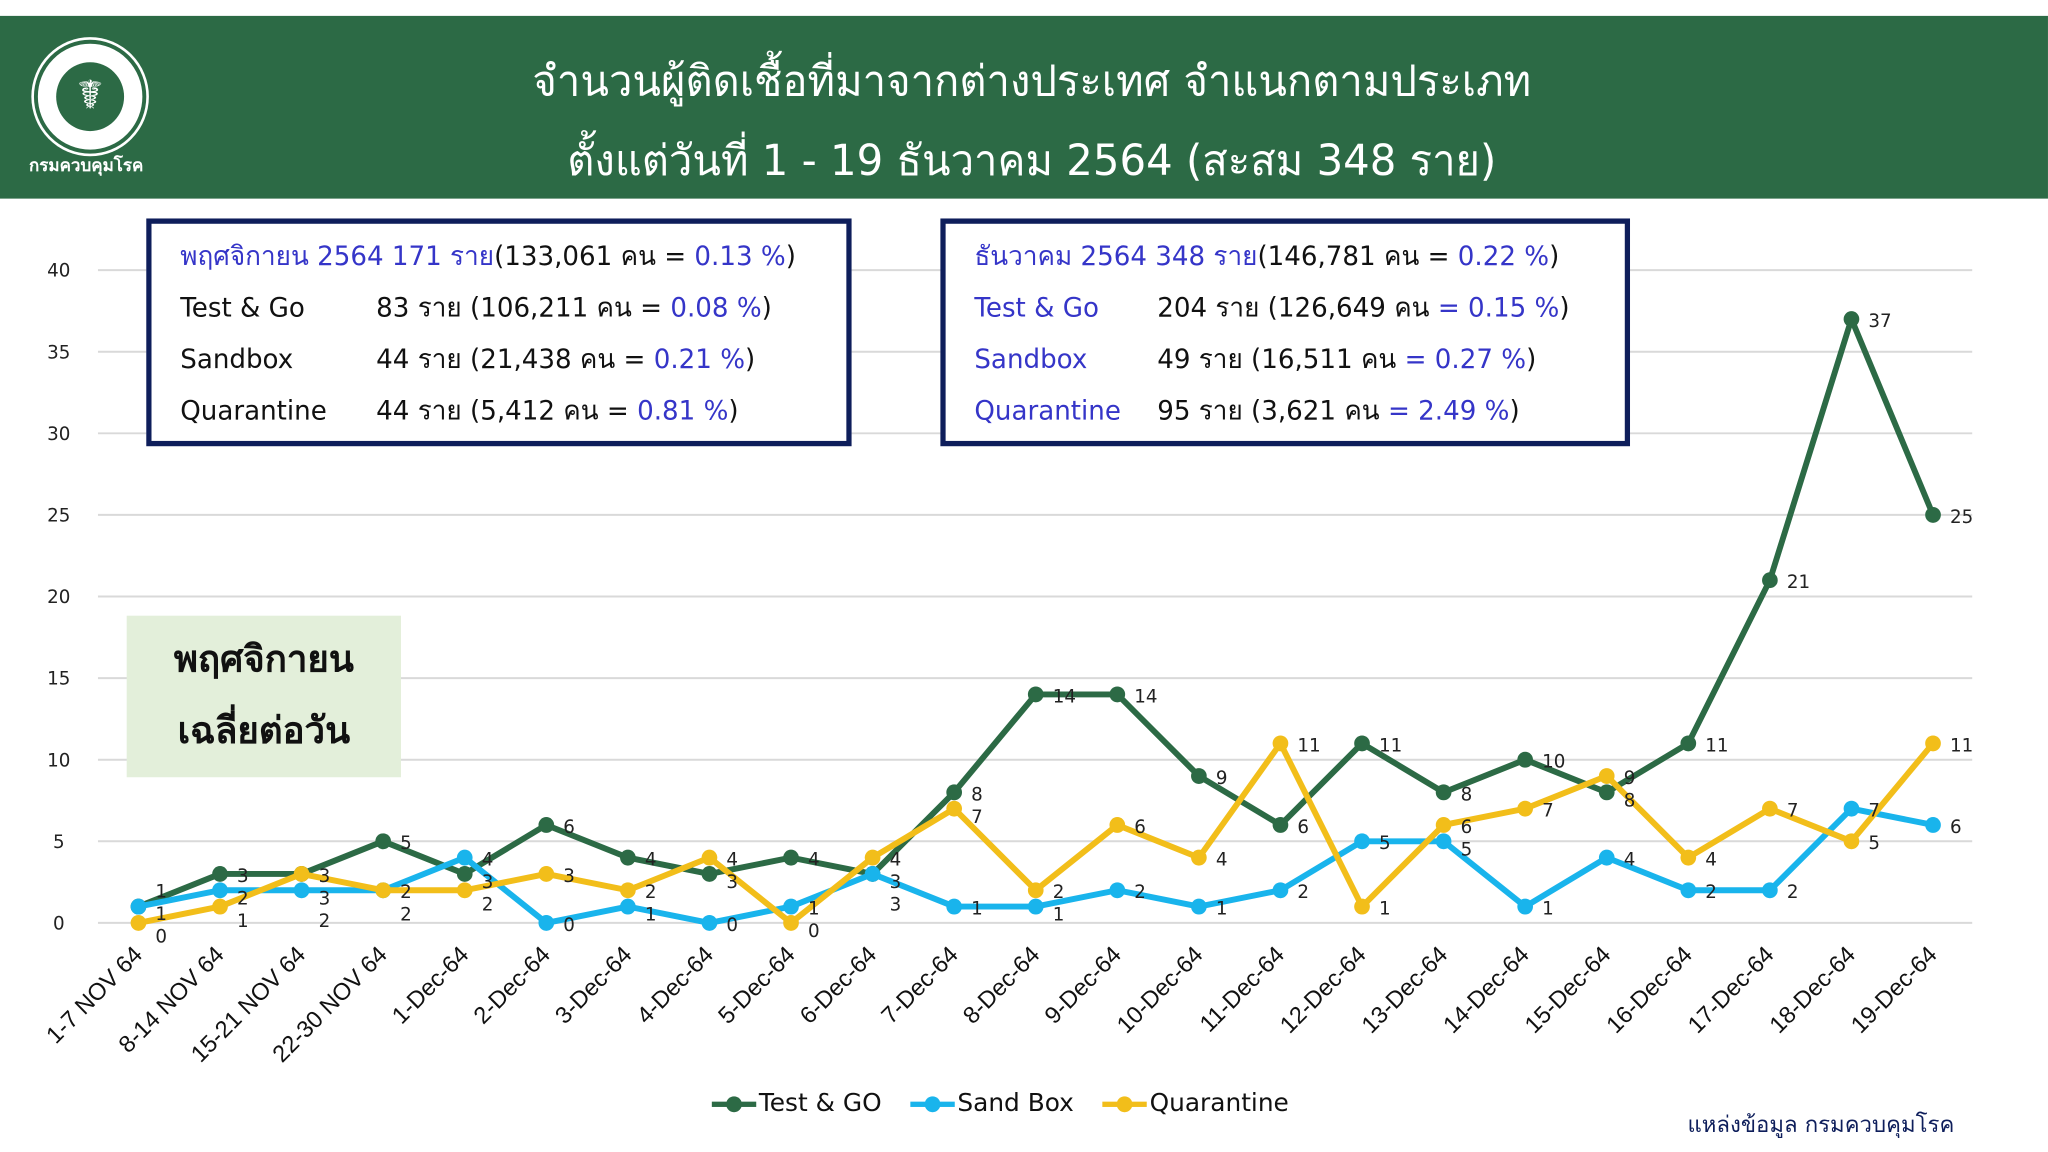  Describe the element at coordinates (58, 352) in the screenshot. I see `y-tick-label: 35` at that location.